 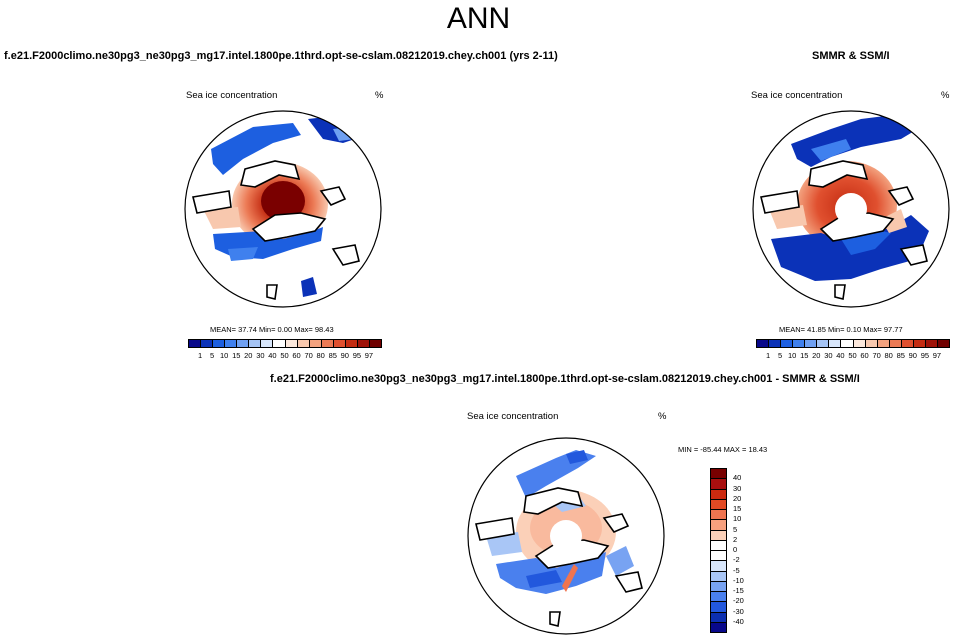 I want to click on panel-3-units: %, so click(x=662, y=416).